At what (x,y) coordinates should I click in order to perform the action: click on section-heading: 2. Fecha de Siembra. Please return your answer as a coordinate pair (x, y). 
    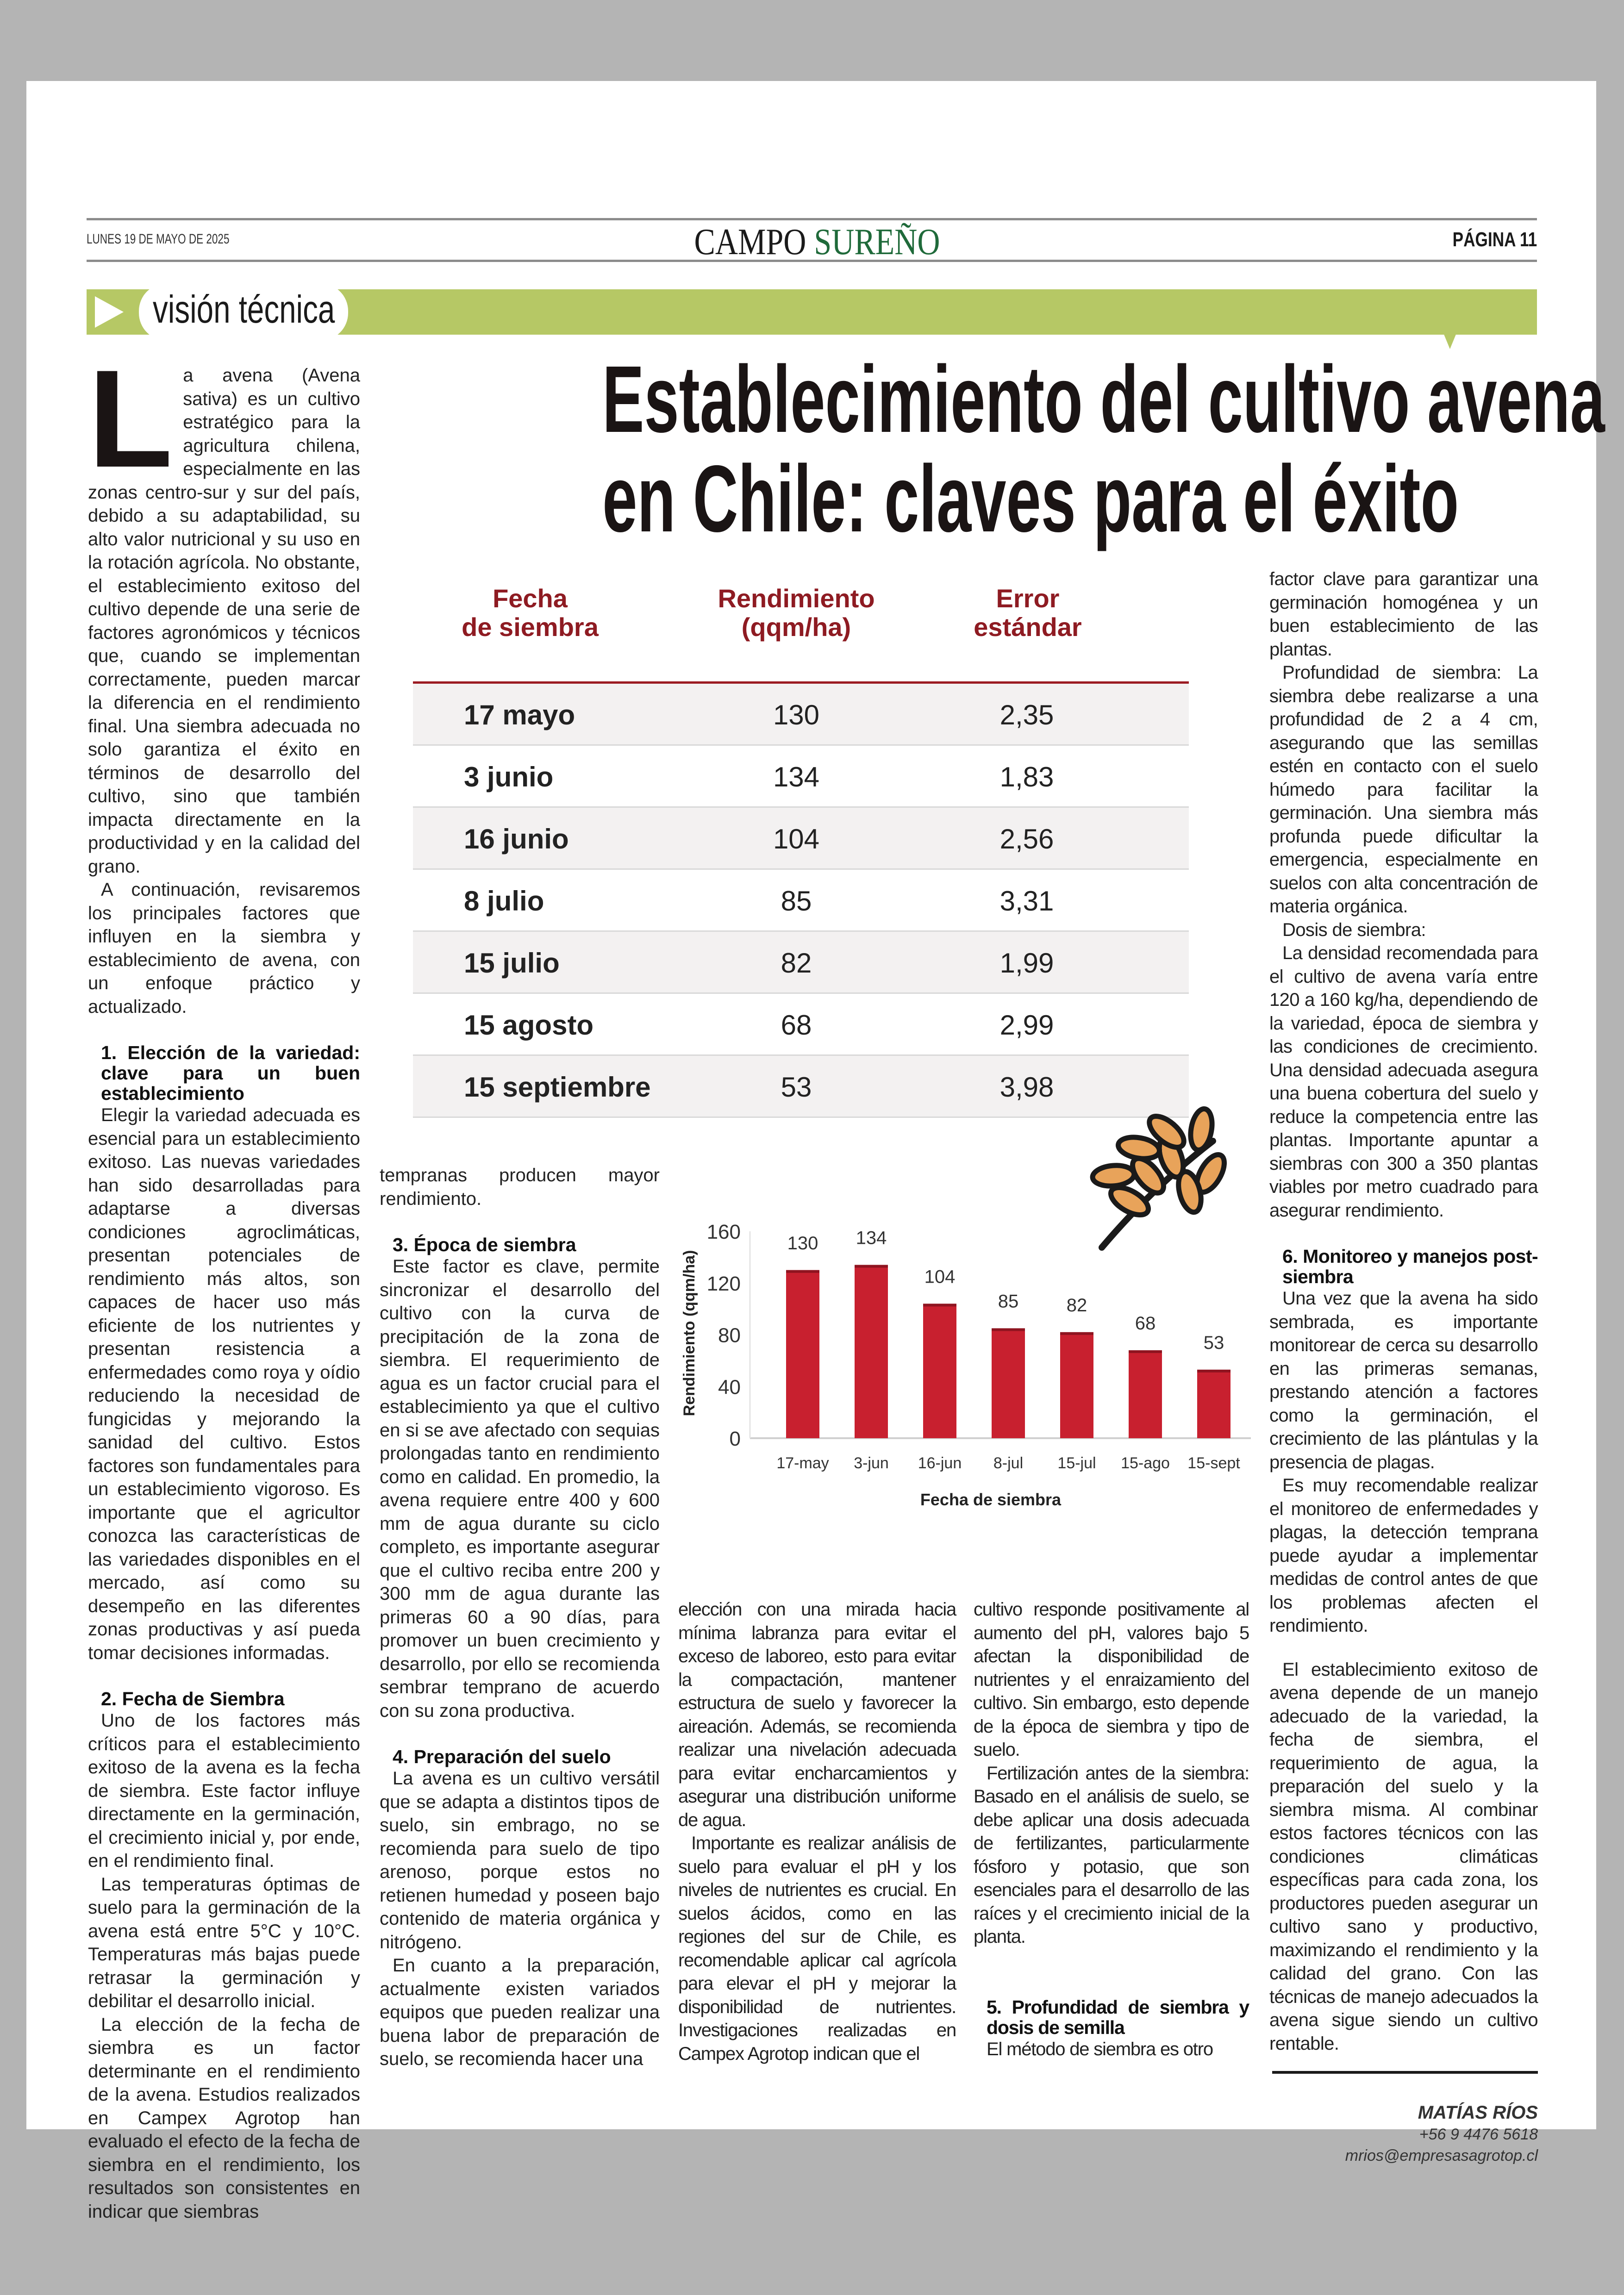
    Looking at the image, I should click on (193, 1698).